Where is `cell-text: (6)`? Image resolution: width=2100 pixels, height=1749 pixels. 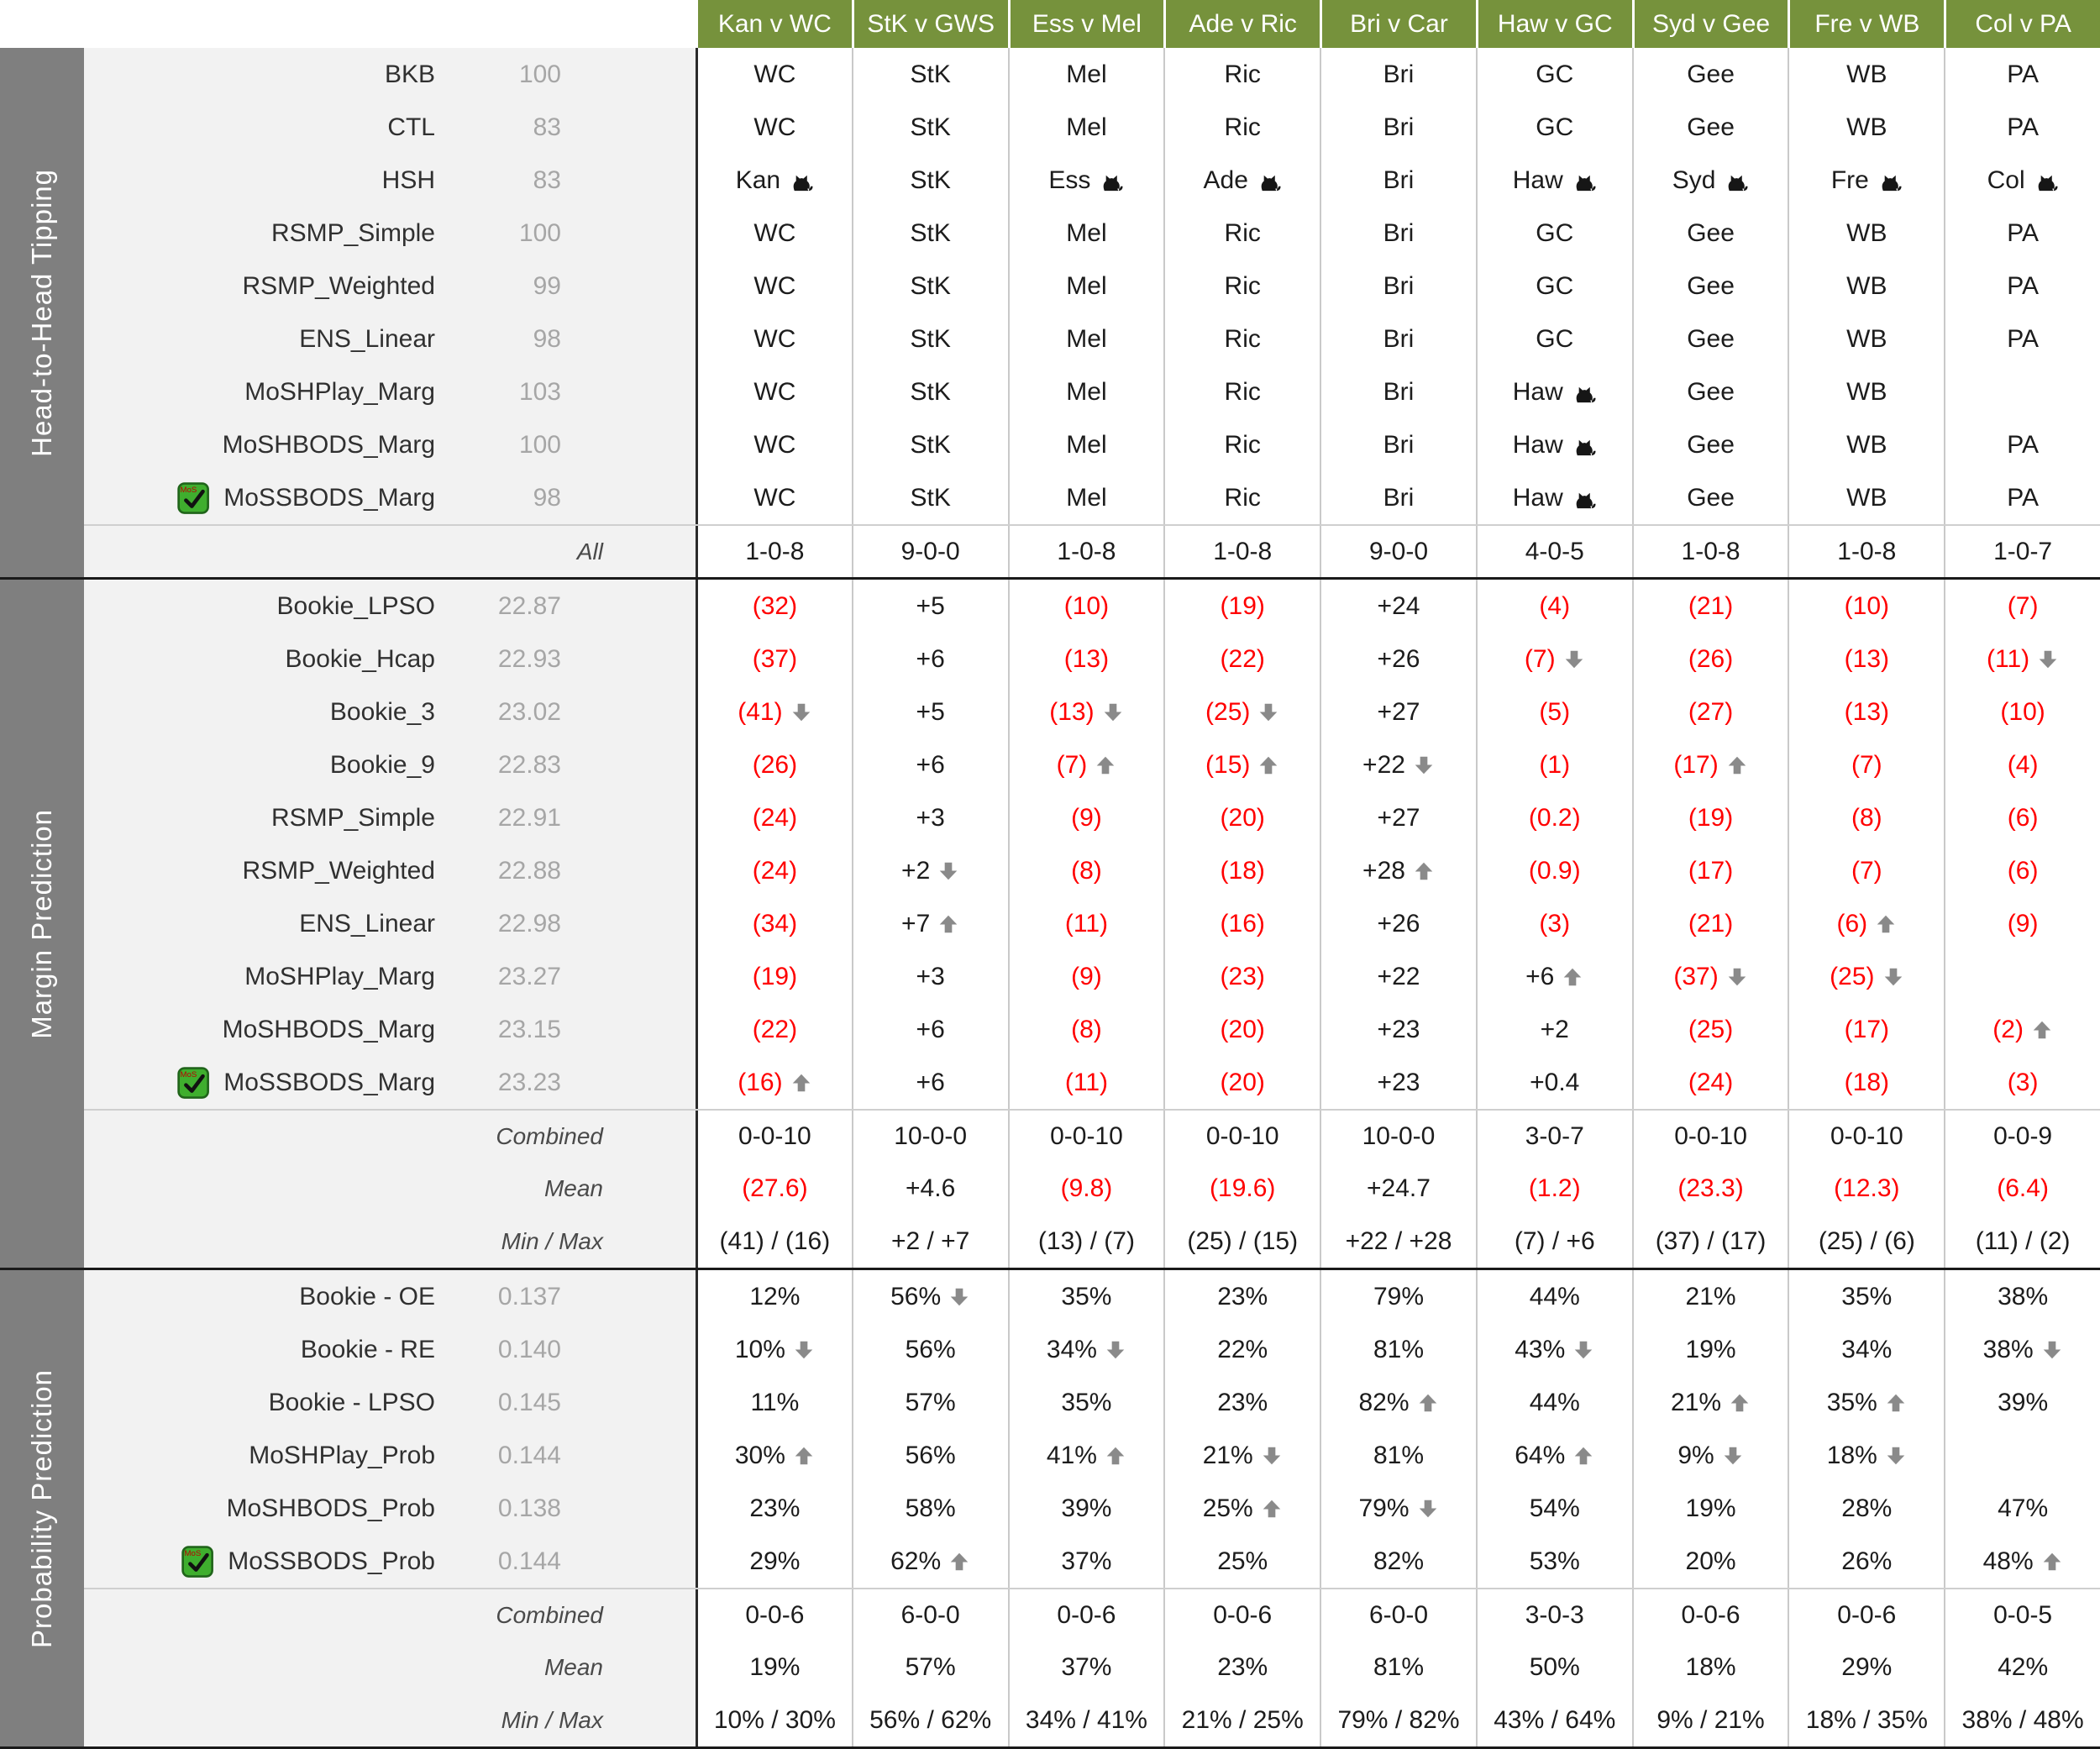 cell-text: (6) is located at coordinates (1852, 924).